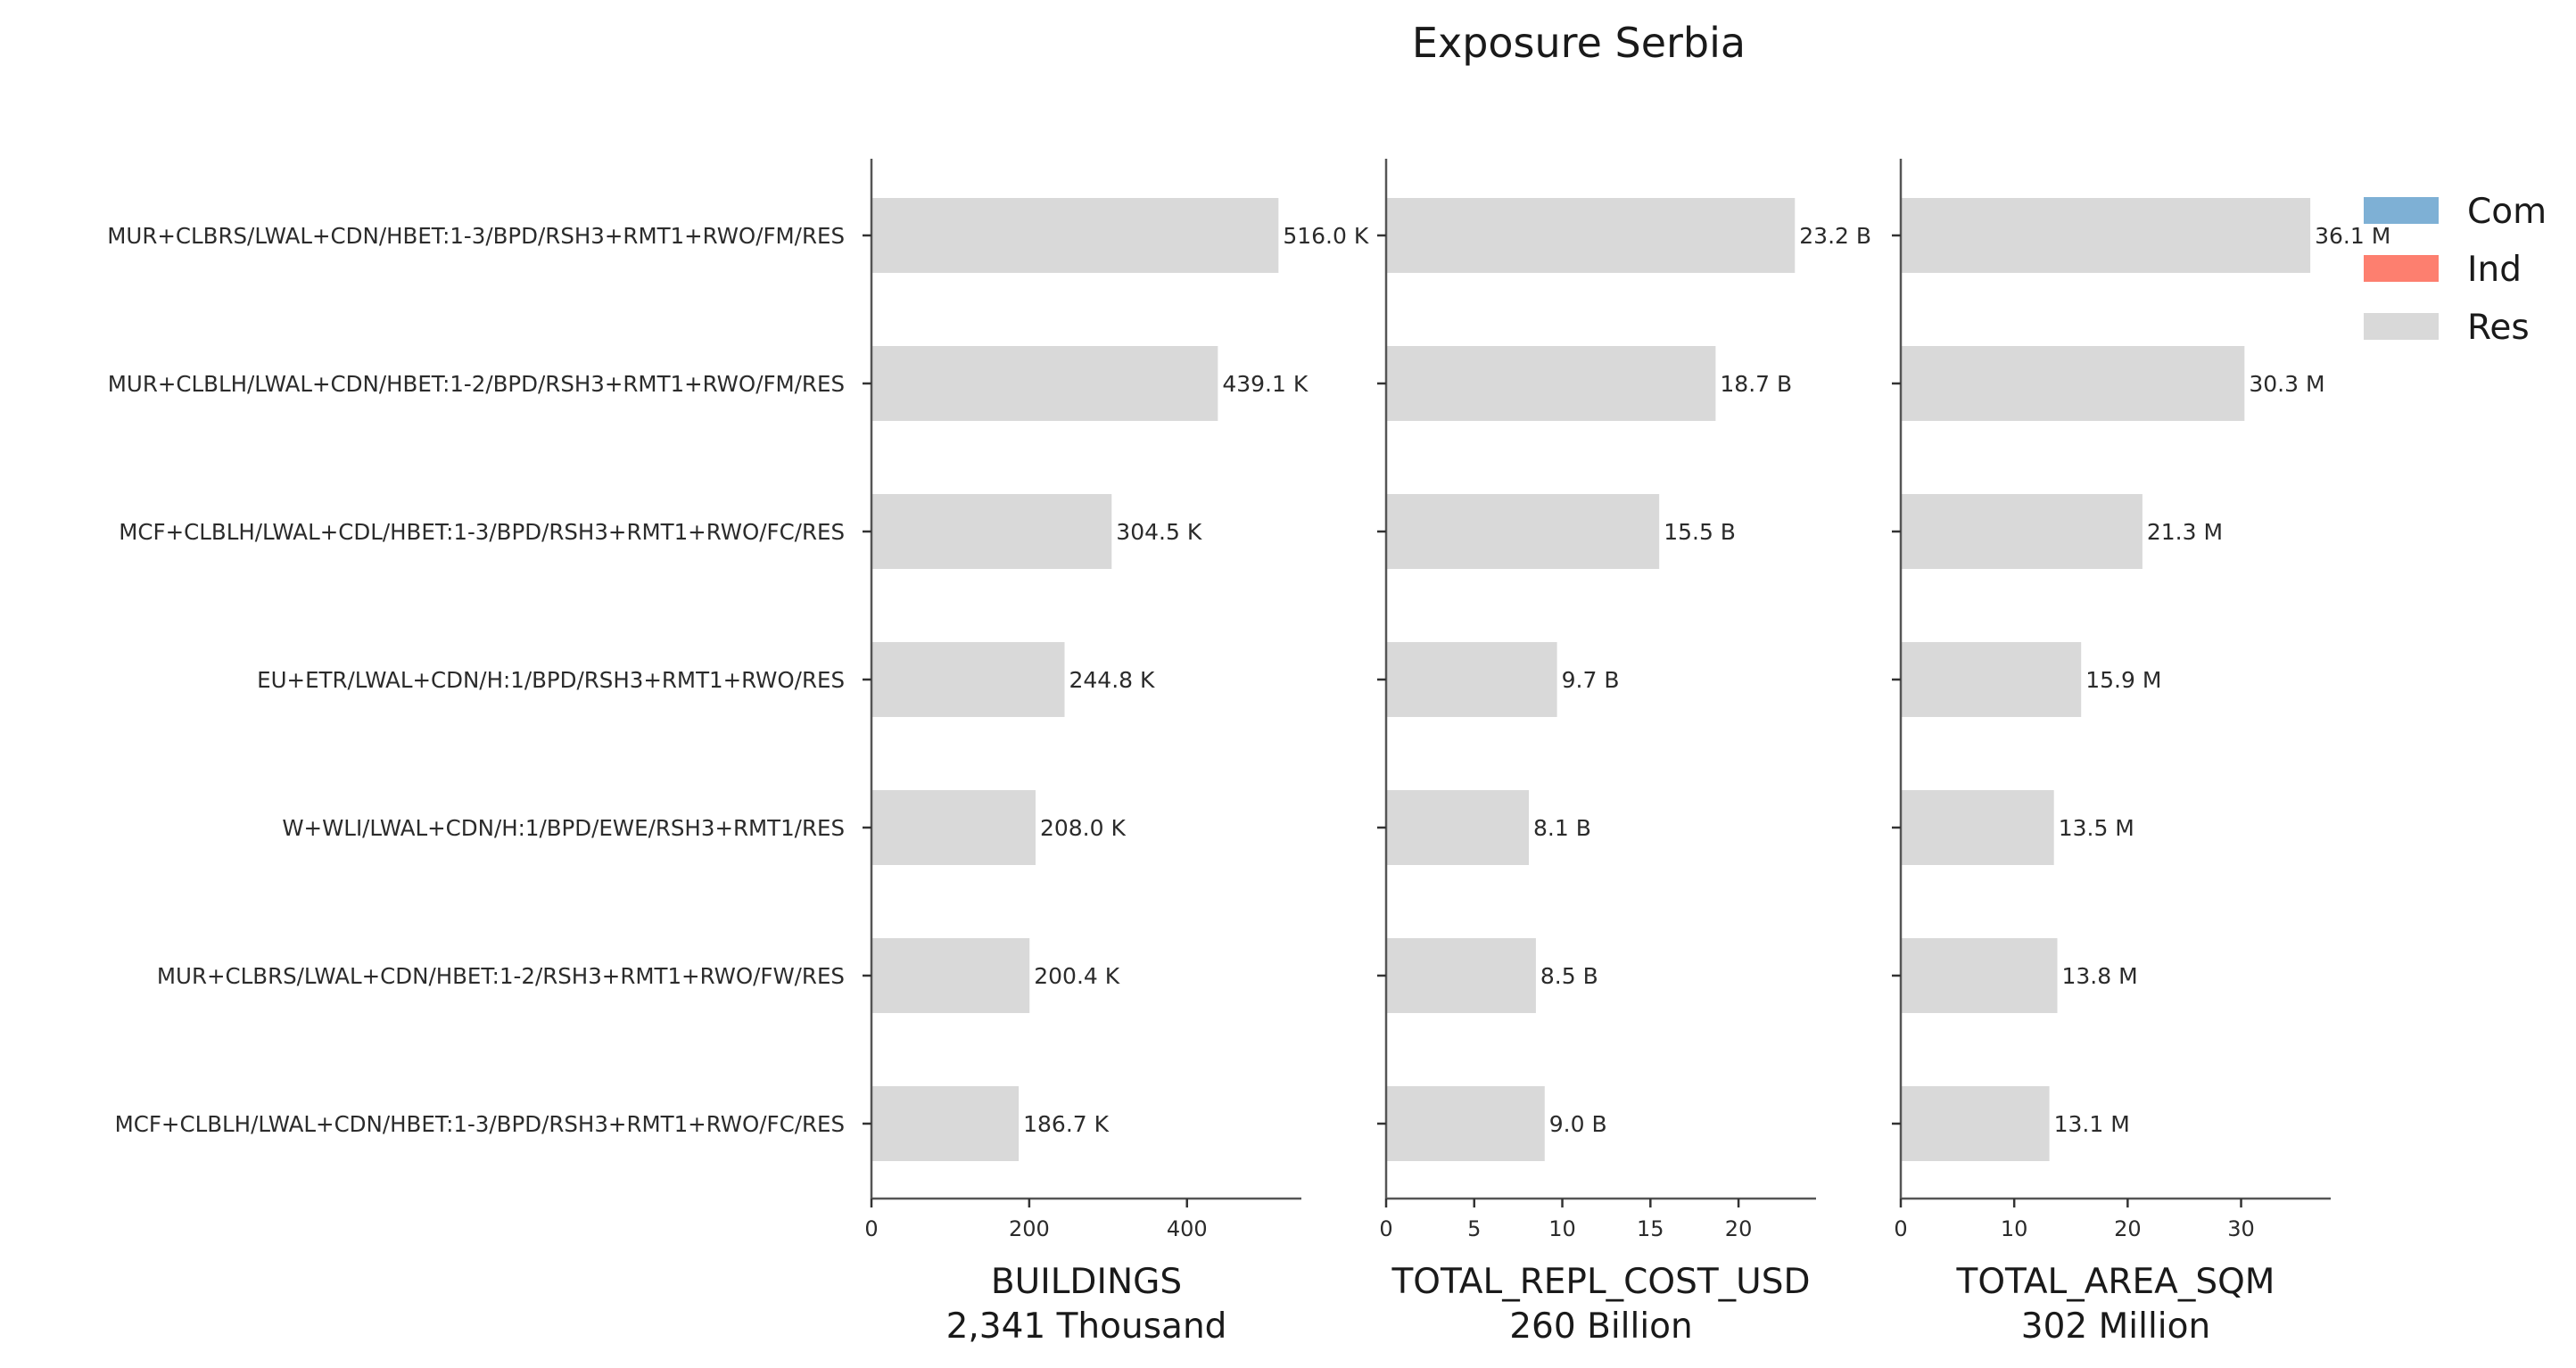 The height and width of the screenshot is (1368, 2576). I want to click on data-label: 21.3 M, so click(2185, 532).